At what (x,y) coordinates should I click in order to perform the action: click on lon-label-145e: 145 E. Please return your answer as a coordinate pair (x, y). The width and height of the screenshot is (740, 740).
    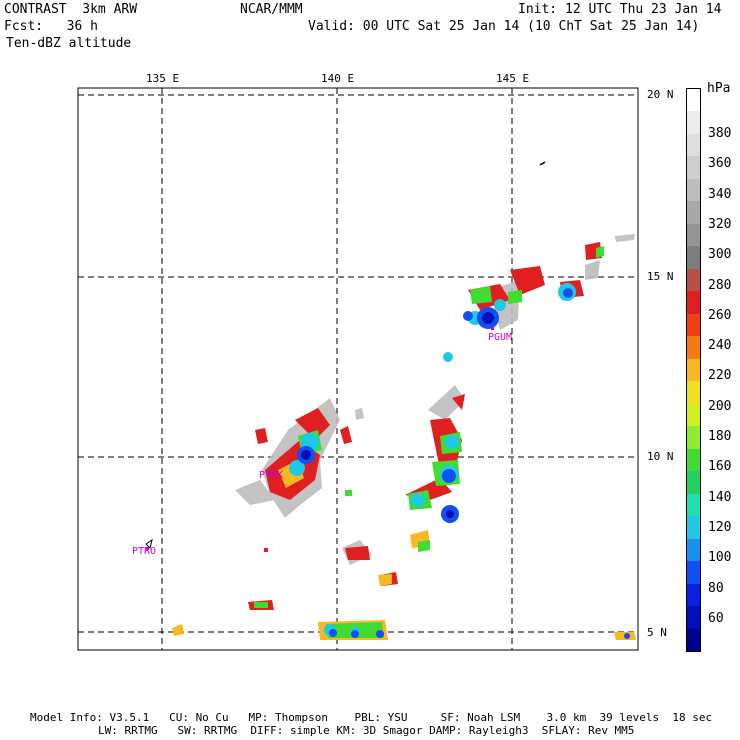
    Looking at the image, I should click on (513, 78).